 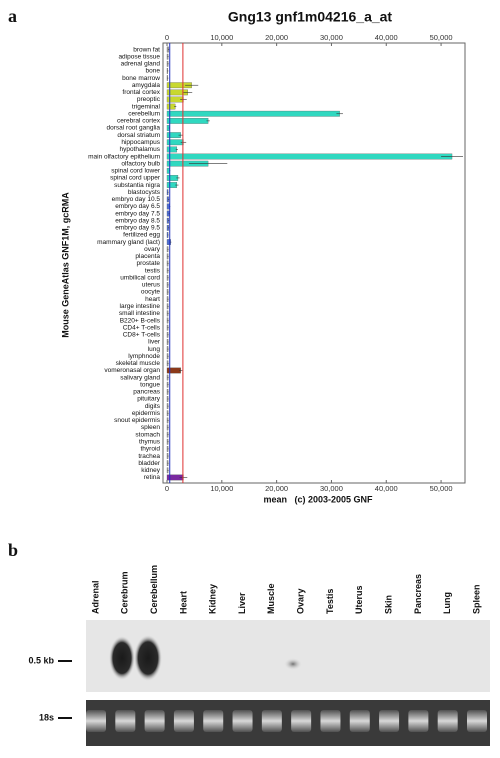 I want to click on category-label: main olfactory epithelium, so click(x=124, y=156).